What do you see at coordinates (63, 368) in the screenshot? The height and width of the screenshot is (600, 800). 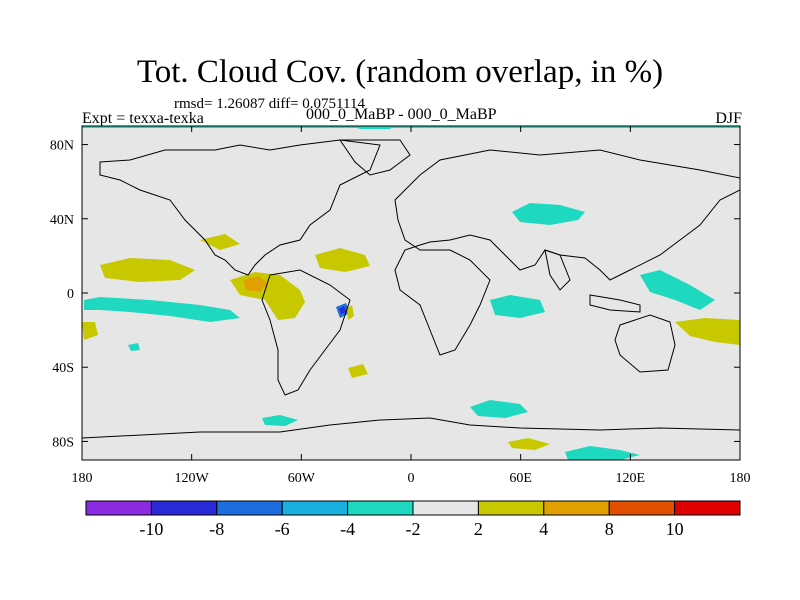 I see `y-tick-label: 40S` at bounding box center [63, 368].